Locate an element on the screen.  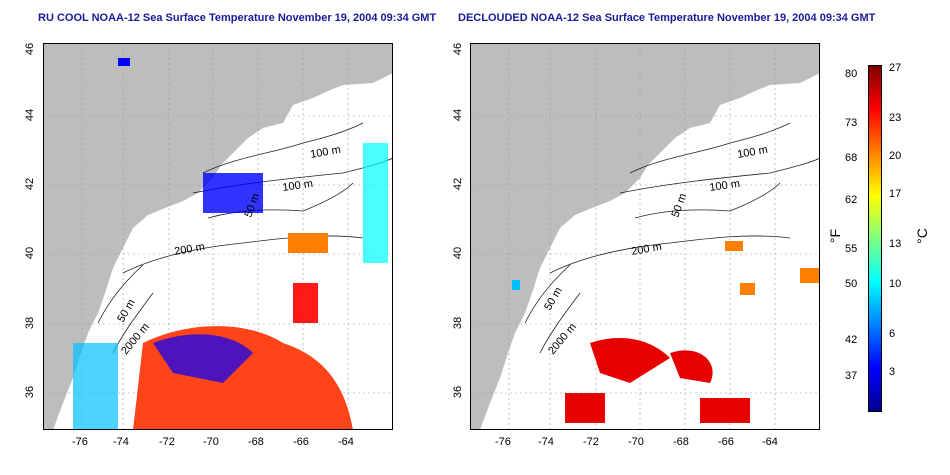
colorbar-f-tick: 42 is located at coordinates (851, 340).